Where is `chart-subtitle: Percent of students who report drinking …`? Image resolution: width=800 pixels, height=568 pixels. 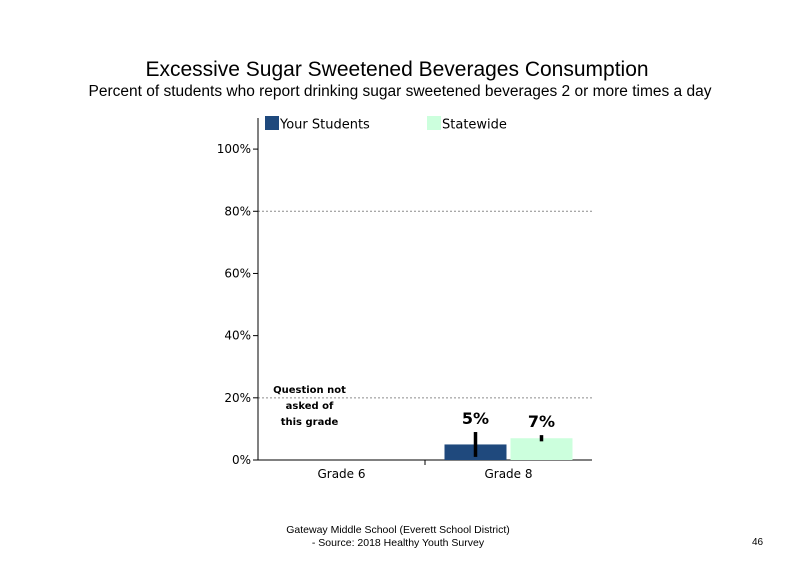 chart-subtitle: Percent of students who report drinking … is located at coordinates (400, 91).